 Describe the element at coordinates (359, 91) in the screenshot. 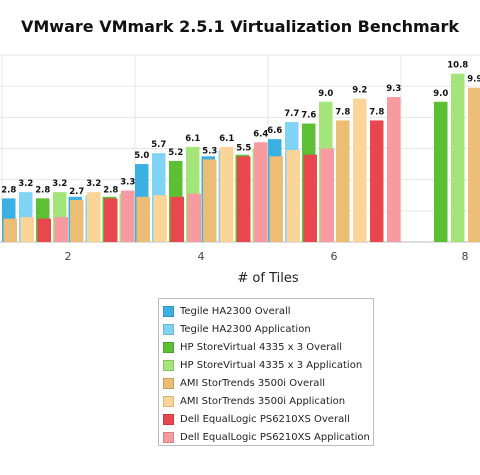

I see `data-label: 9.2` at that location.